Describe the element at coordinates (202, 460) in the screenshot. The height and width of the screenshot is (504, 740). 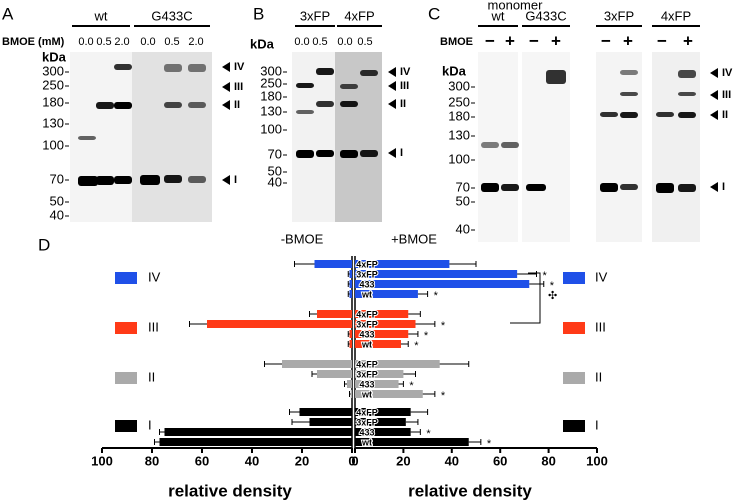
I see `x-tick-label: 60` at that location.